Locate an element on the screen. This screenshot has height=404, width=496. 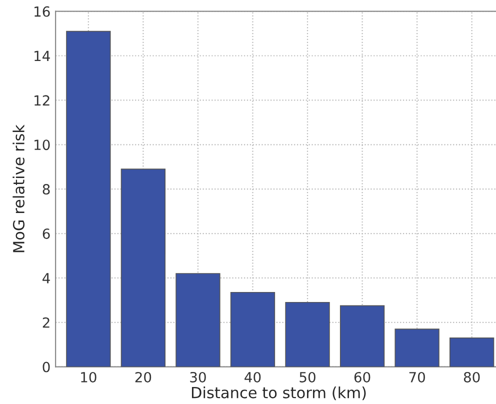
x-tick-label: 60 is located at coordinates (362, 377).